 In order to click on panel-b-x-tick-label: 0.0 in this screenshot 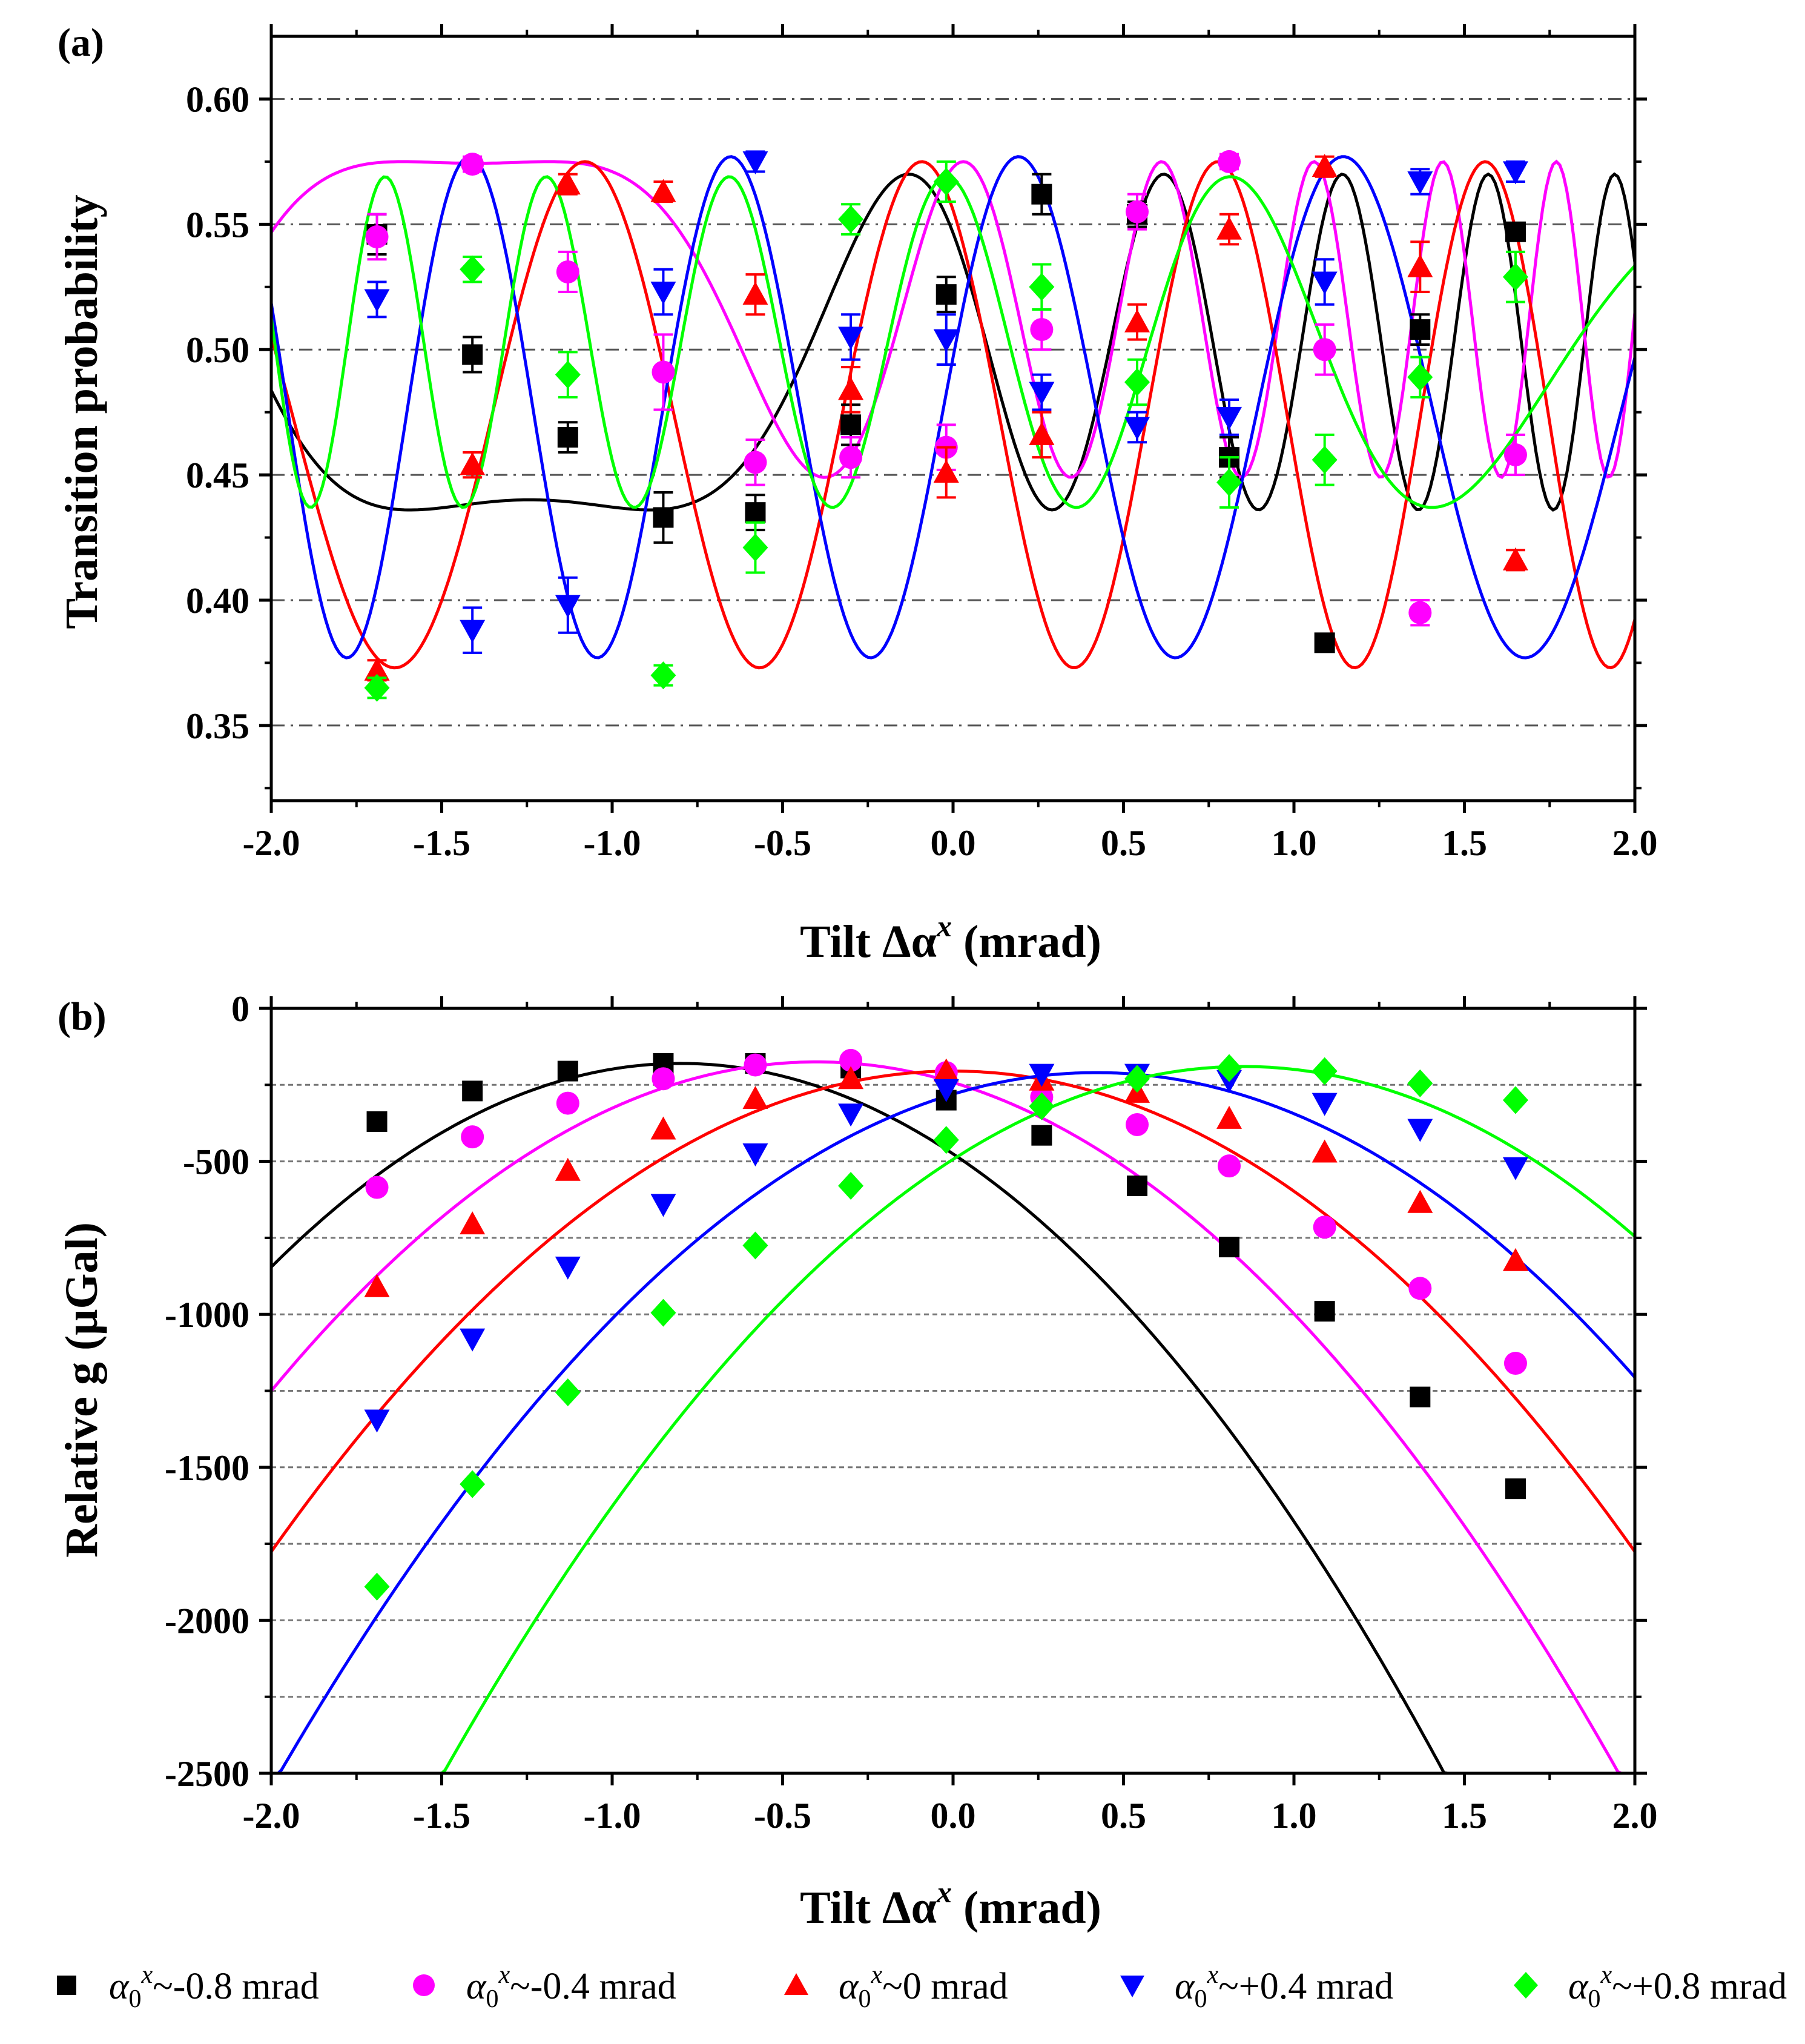, I will do `click(953, 1816)`.